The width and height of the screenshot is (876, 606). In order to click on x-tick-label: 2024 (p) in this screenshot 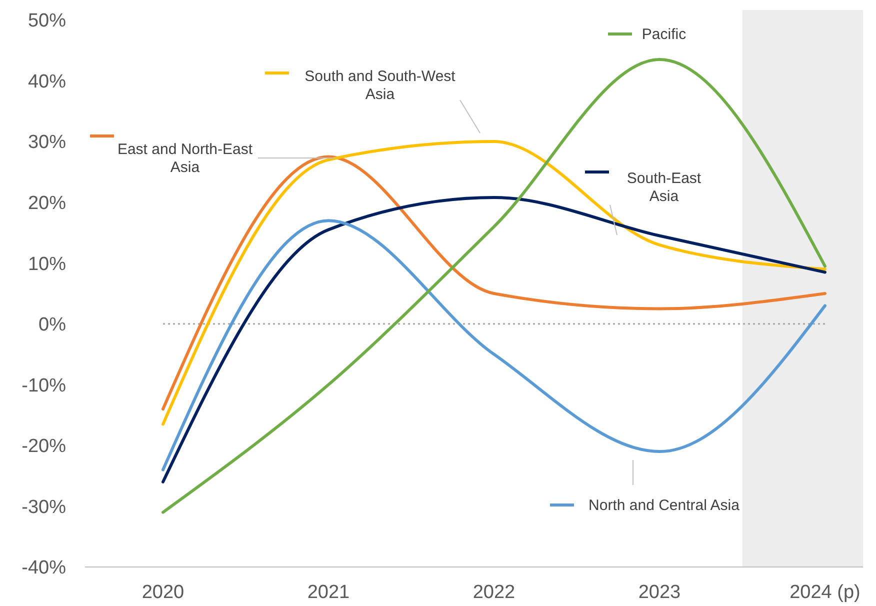, I will do `click(825, 592)`.